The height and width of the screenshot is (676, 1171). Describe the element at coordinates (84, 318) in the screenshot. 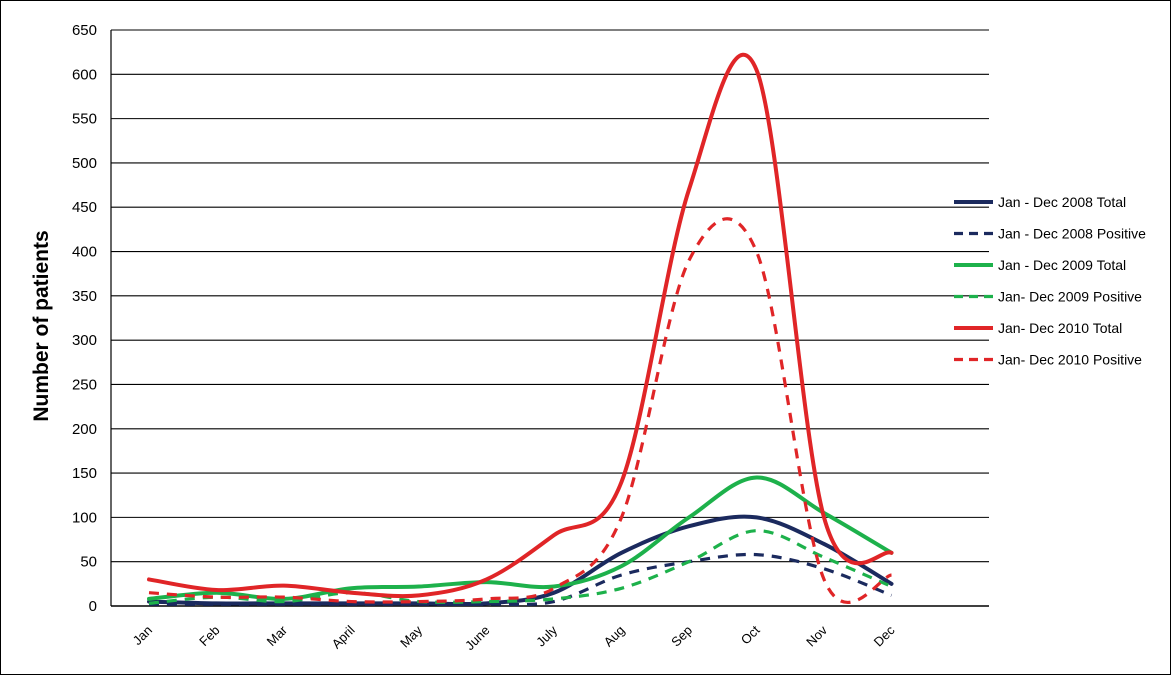

I see `y-axis-tick-labels: 0 50 100 150 200 250 300 350 400 450 500 550 600 650` at that location.